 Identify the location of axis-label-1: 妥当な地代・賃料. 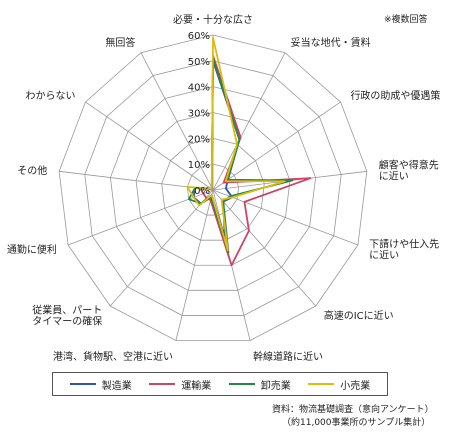
(331, 42).